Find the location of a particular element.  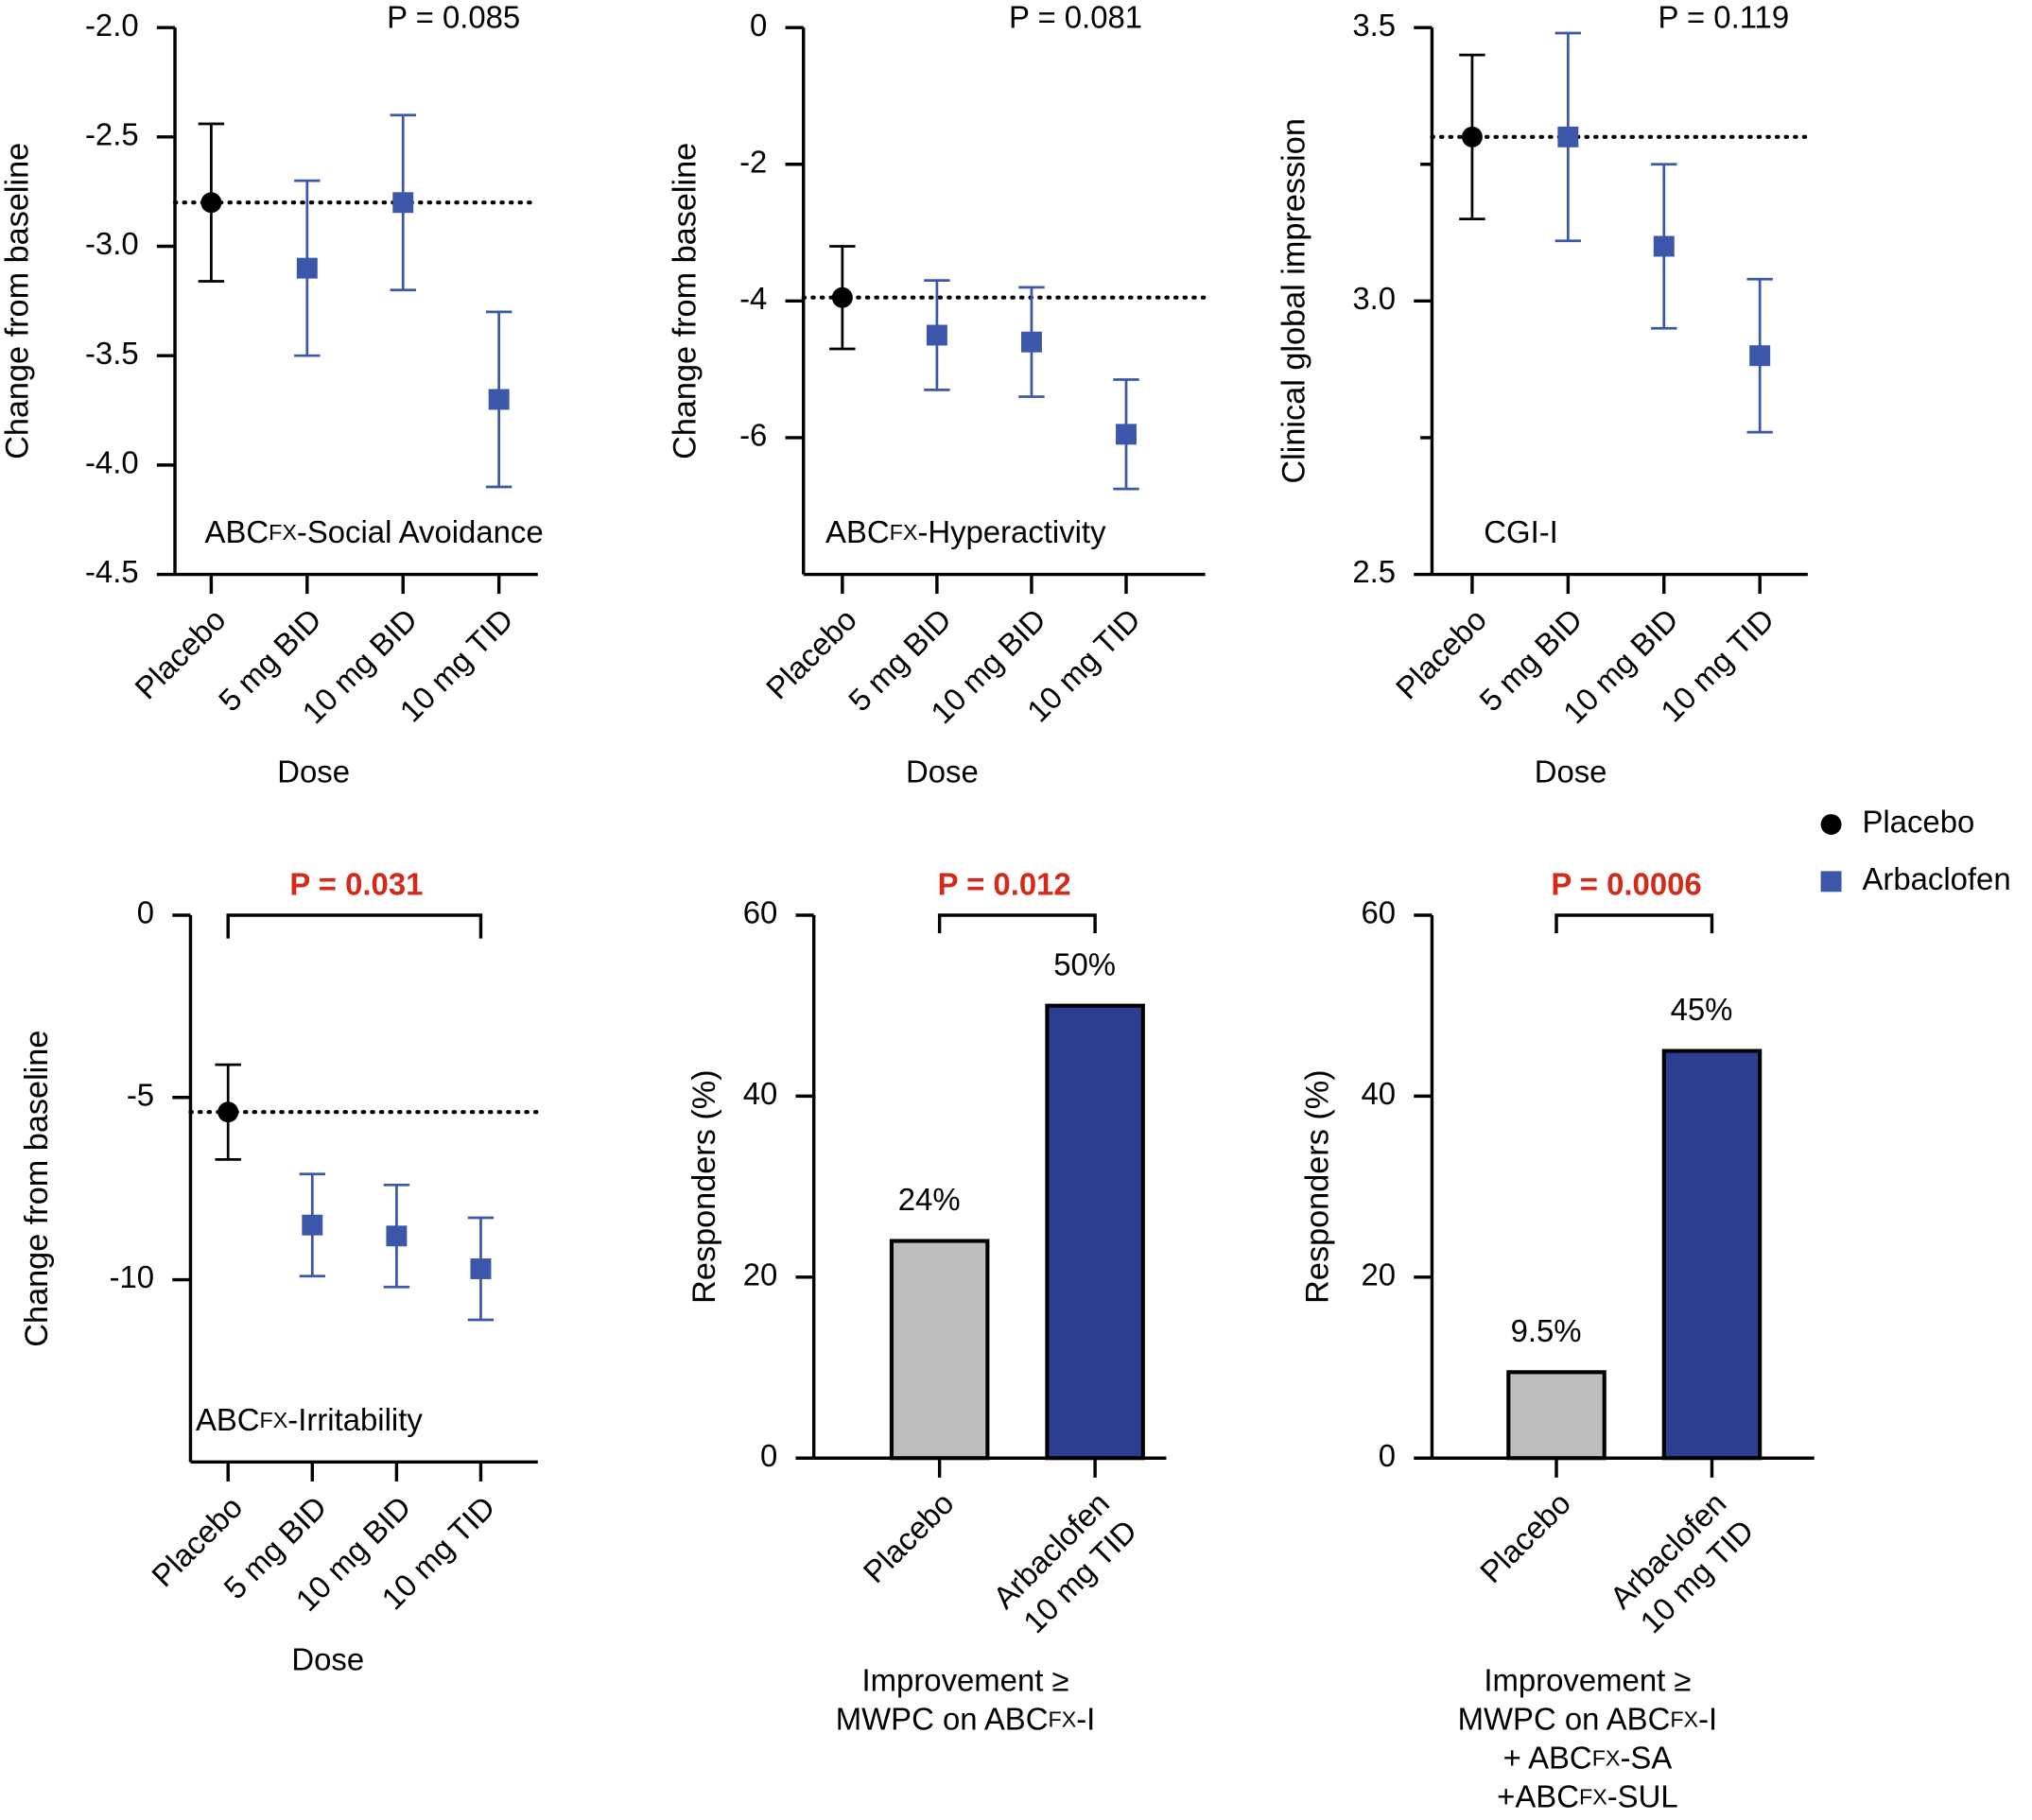

x-axis-label: + ABCFX-SA is located at coordinates (1588, 1757).